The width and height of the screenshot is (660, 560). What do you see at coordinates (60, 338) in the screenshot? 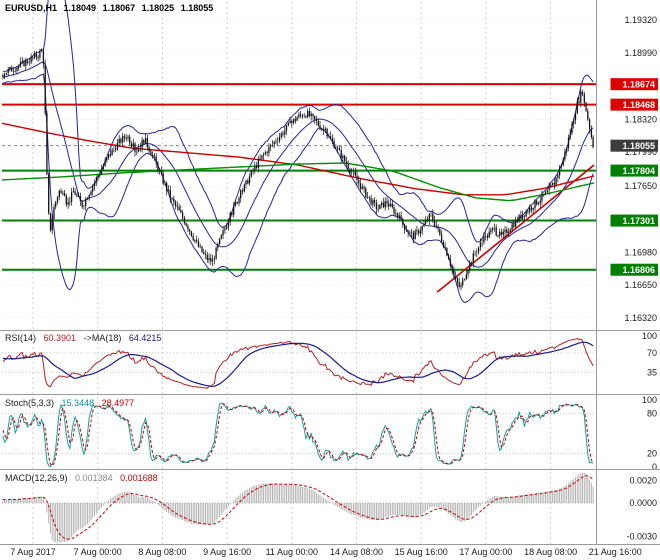
I see `rsi-value: 60.3901` at bounding box center [60, 338].